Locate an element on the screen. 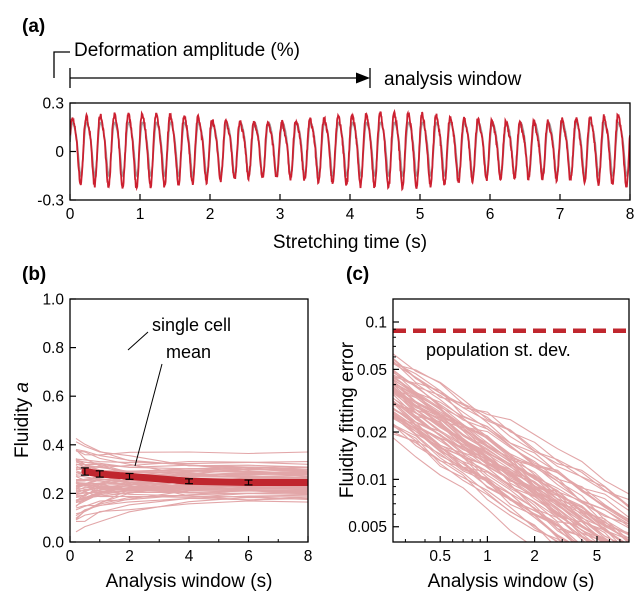  panel-b-label: (b) is located at coordinates (34, 274).